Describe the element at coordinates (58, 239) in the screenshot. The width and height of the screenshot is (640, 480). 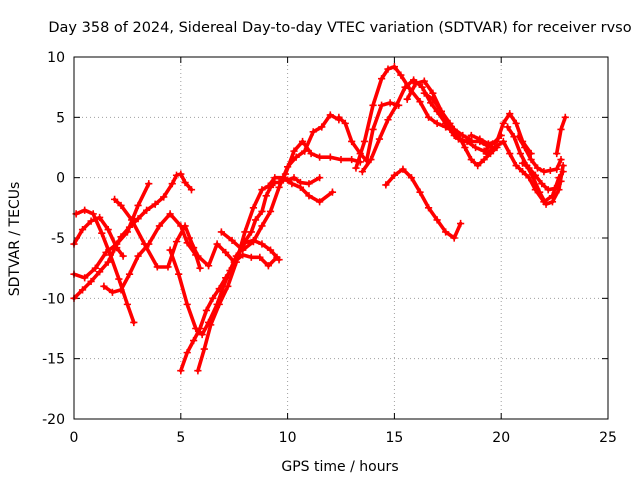
I see `y-tick-label: -5` at that location.